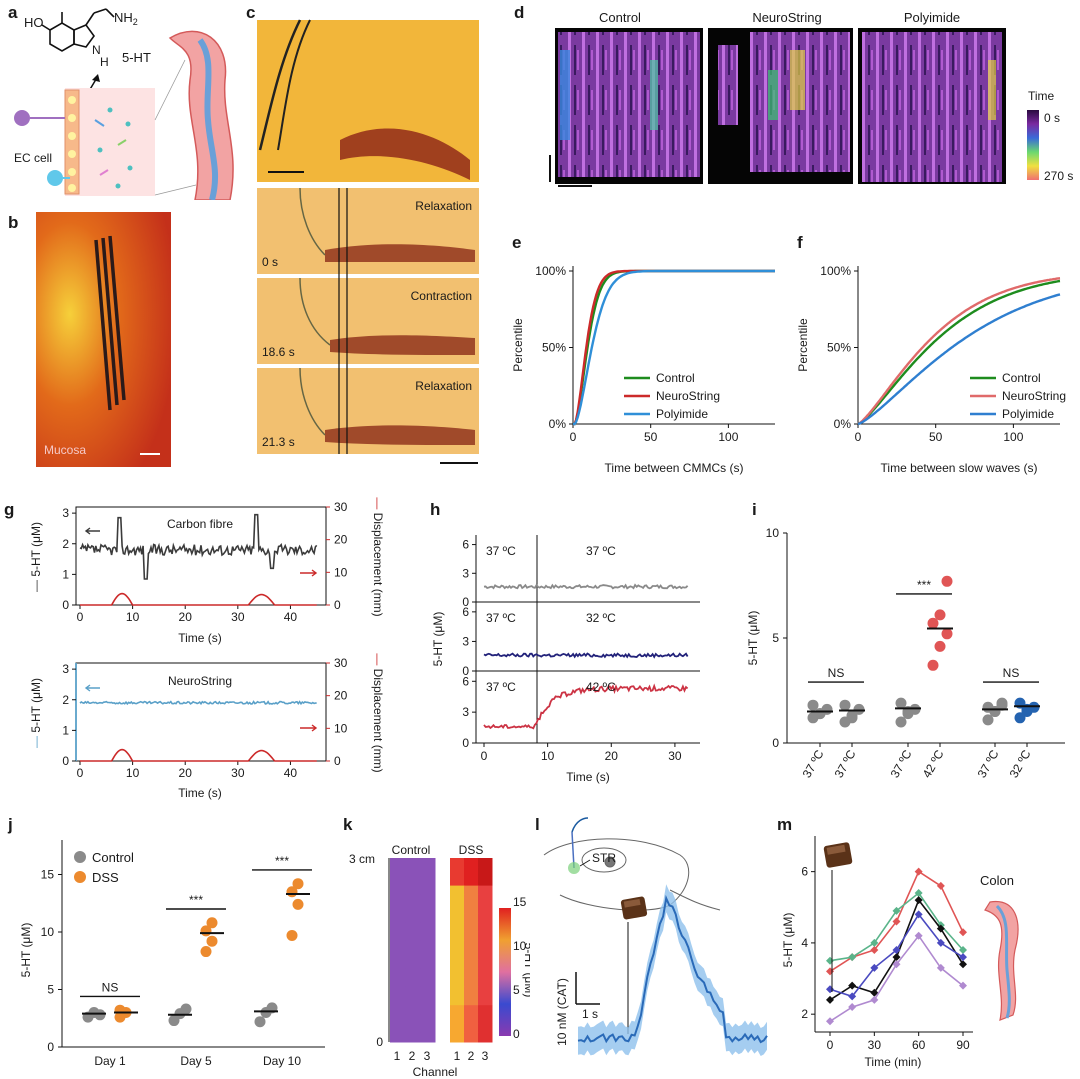 This screenshot has height=1079, width=1080. Describe the element at coordinates (260, 1022) in the screenshot. I see `control-point` at that location.